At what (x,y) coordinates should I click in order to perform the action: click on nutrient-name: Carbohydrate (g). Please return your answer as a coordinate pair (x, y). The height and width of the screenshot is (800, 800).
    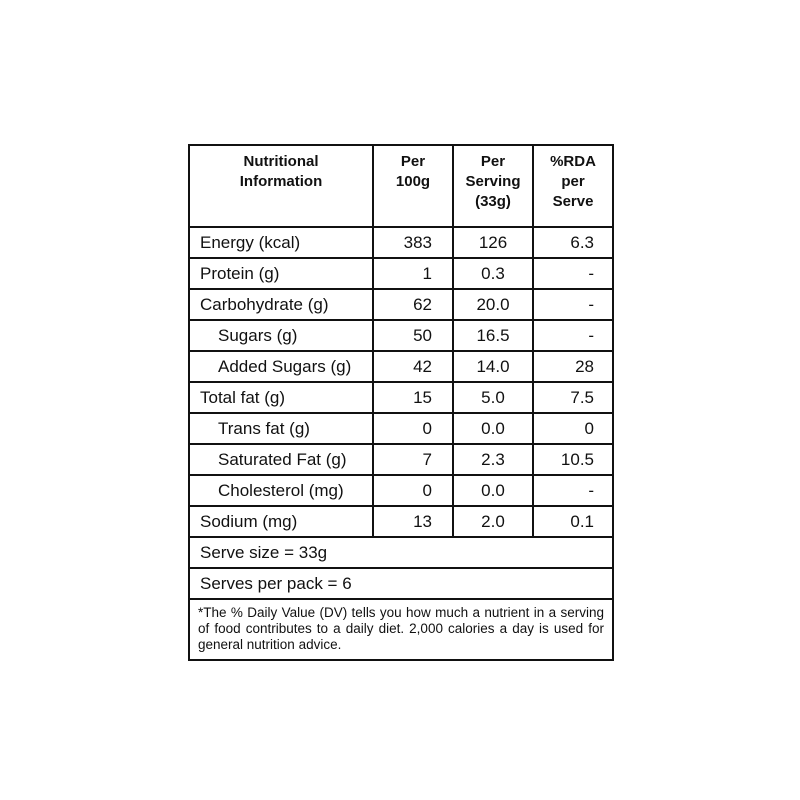
    Looking at the image, I should click on (281, 304).